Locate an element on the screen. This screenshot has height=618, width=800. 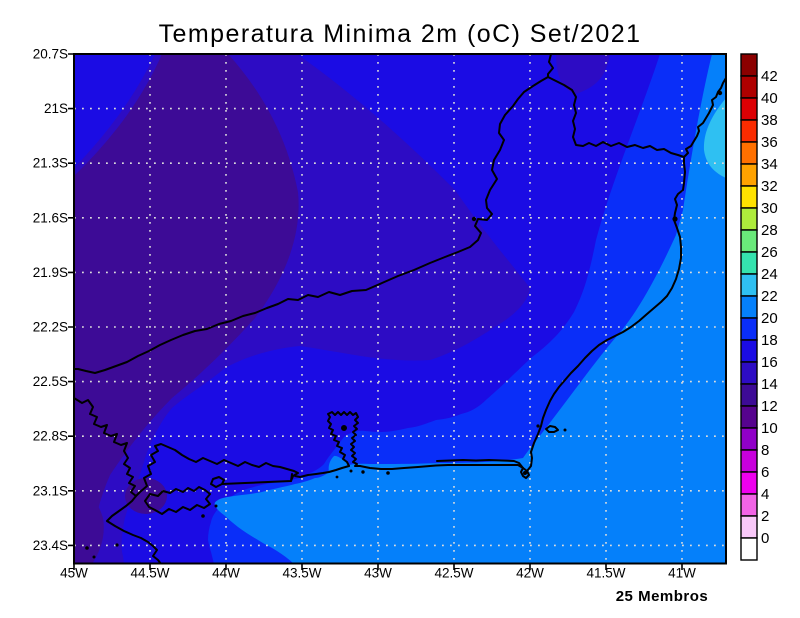
svg-text: 6 is located at coordinates (765, 472).